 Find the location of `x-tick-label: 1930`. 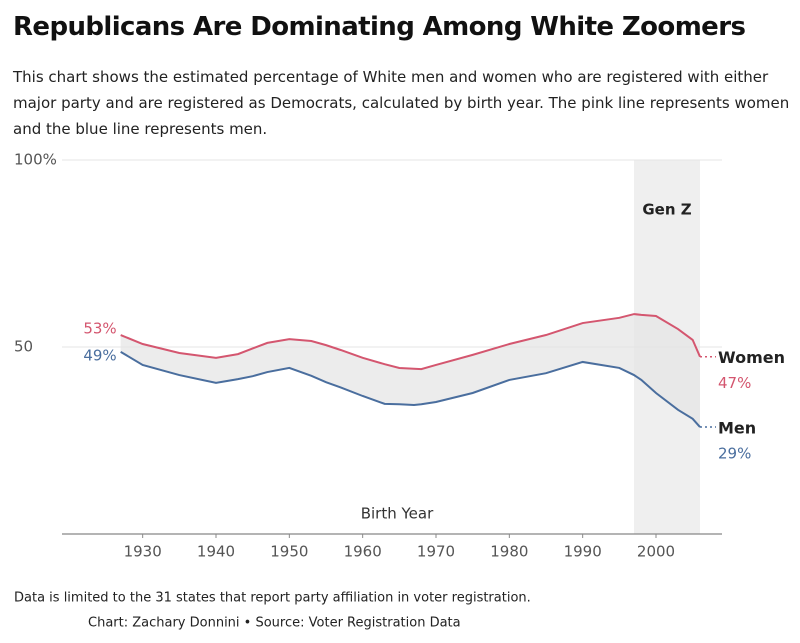

x-tick-label: 1930 is located at coordinates (143, 552).